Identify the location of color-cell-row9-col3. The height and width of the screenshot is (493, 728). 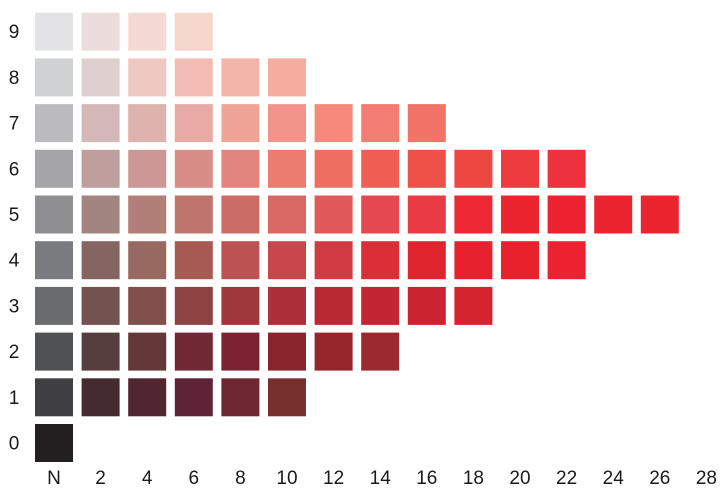
(193, 31).